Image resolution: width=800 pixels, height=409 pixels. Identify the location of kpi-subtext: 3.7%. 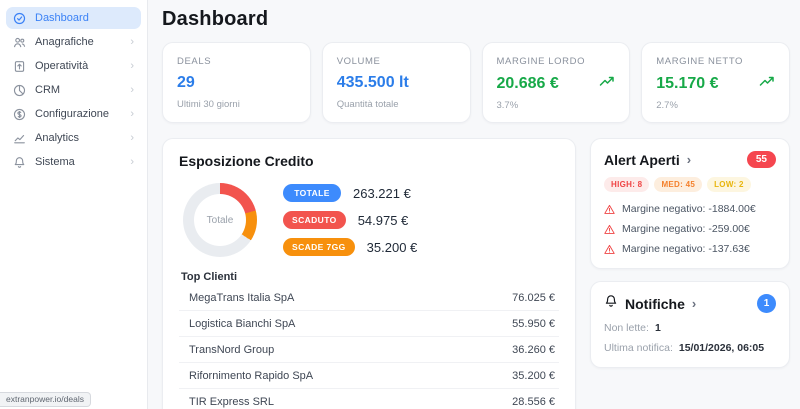
(507, 105).